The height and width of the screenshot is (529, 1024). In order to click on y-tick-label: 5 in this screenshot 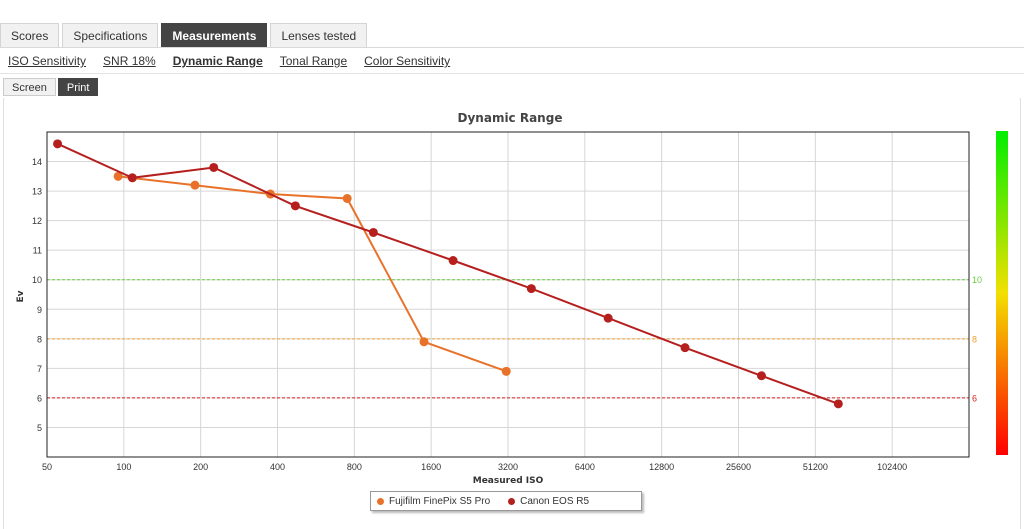, I will do `click(39, 428)`.